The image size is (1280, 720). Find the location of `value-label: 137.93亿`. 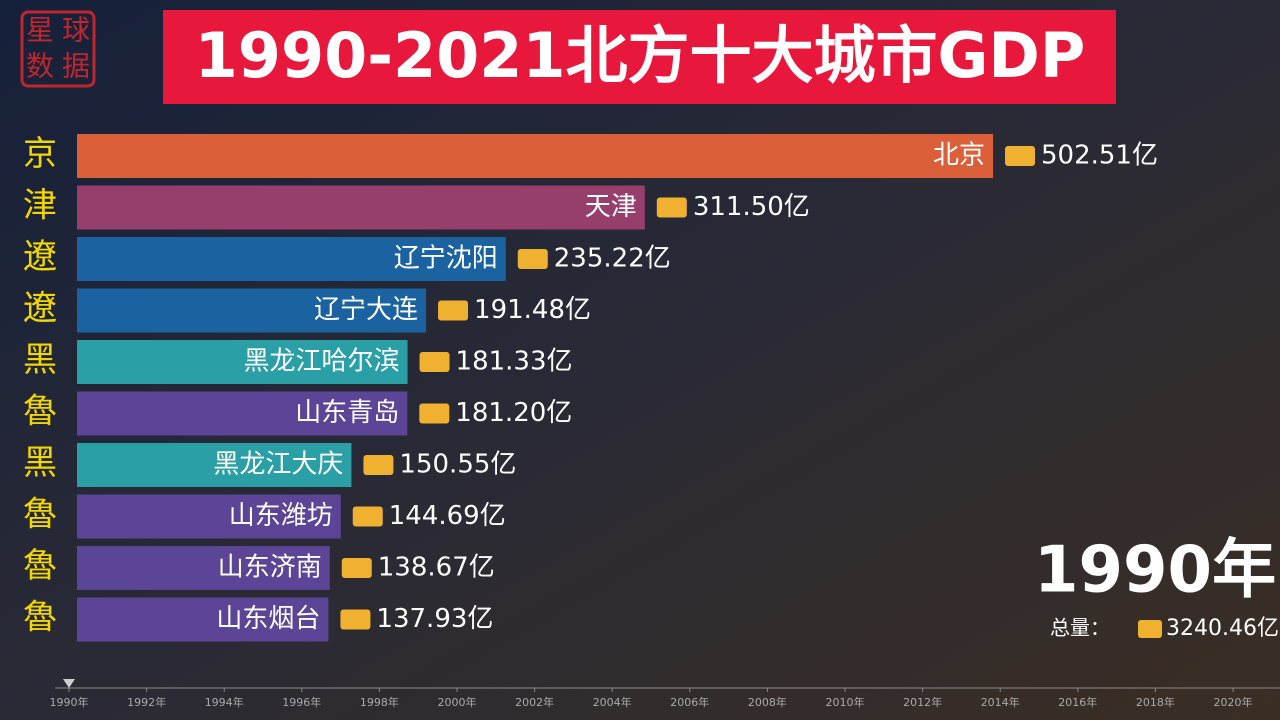

value-label: 137.93亿 is located at coordinates (434, 619).